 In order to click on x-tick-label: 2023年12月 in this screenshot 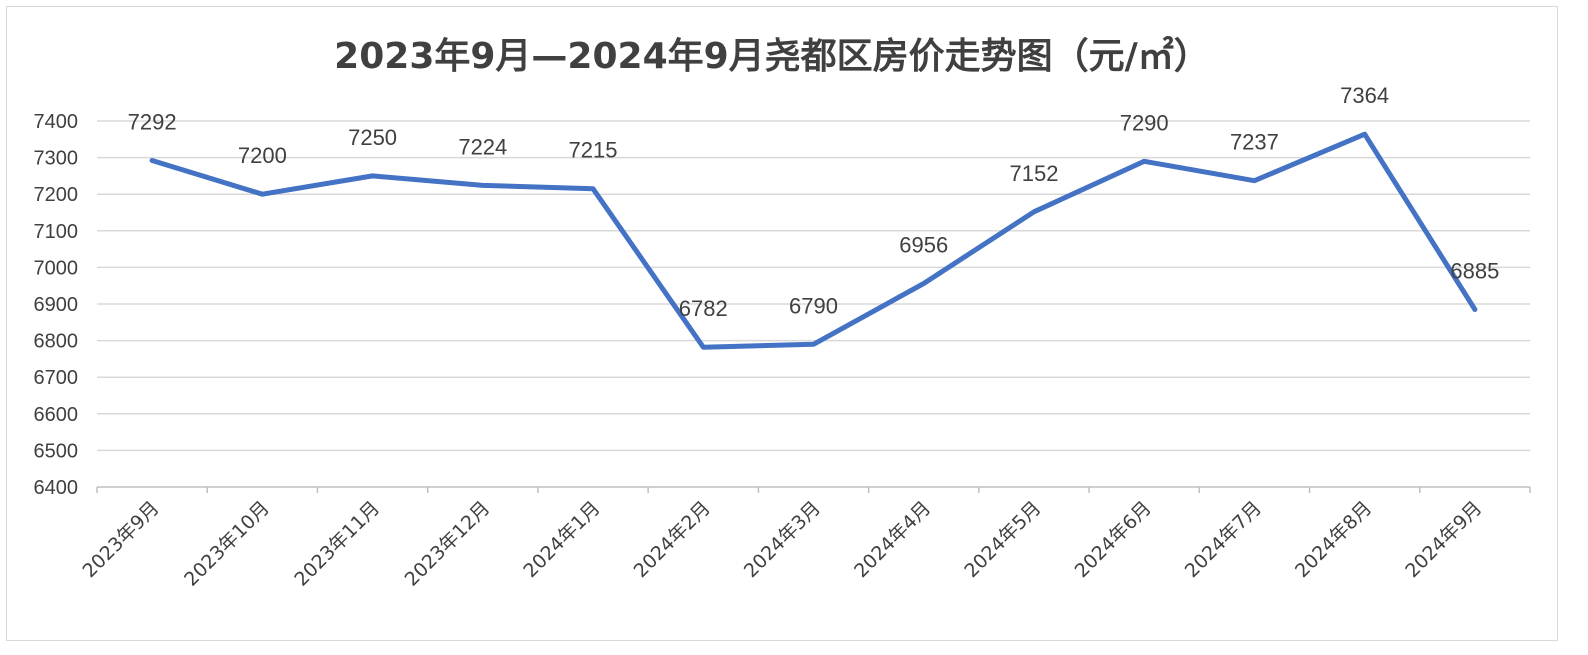, I will do `click(448, 544)`.